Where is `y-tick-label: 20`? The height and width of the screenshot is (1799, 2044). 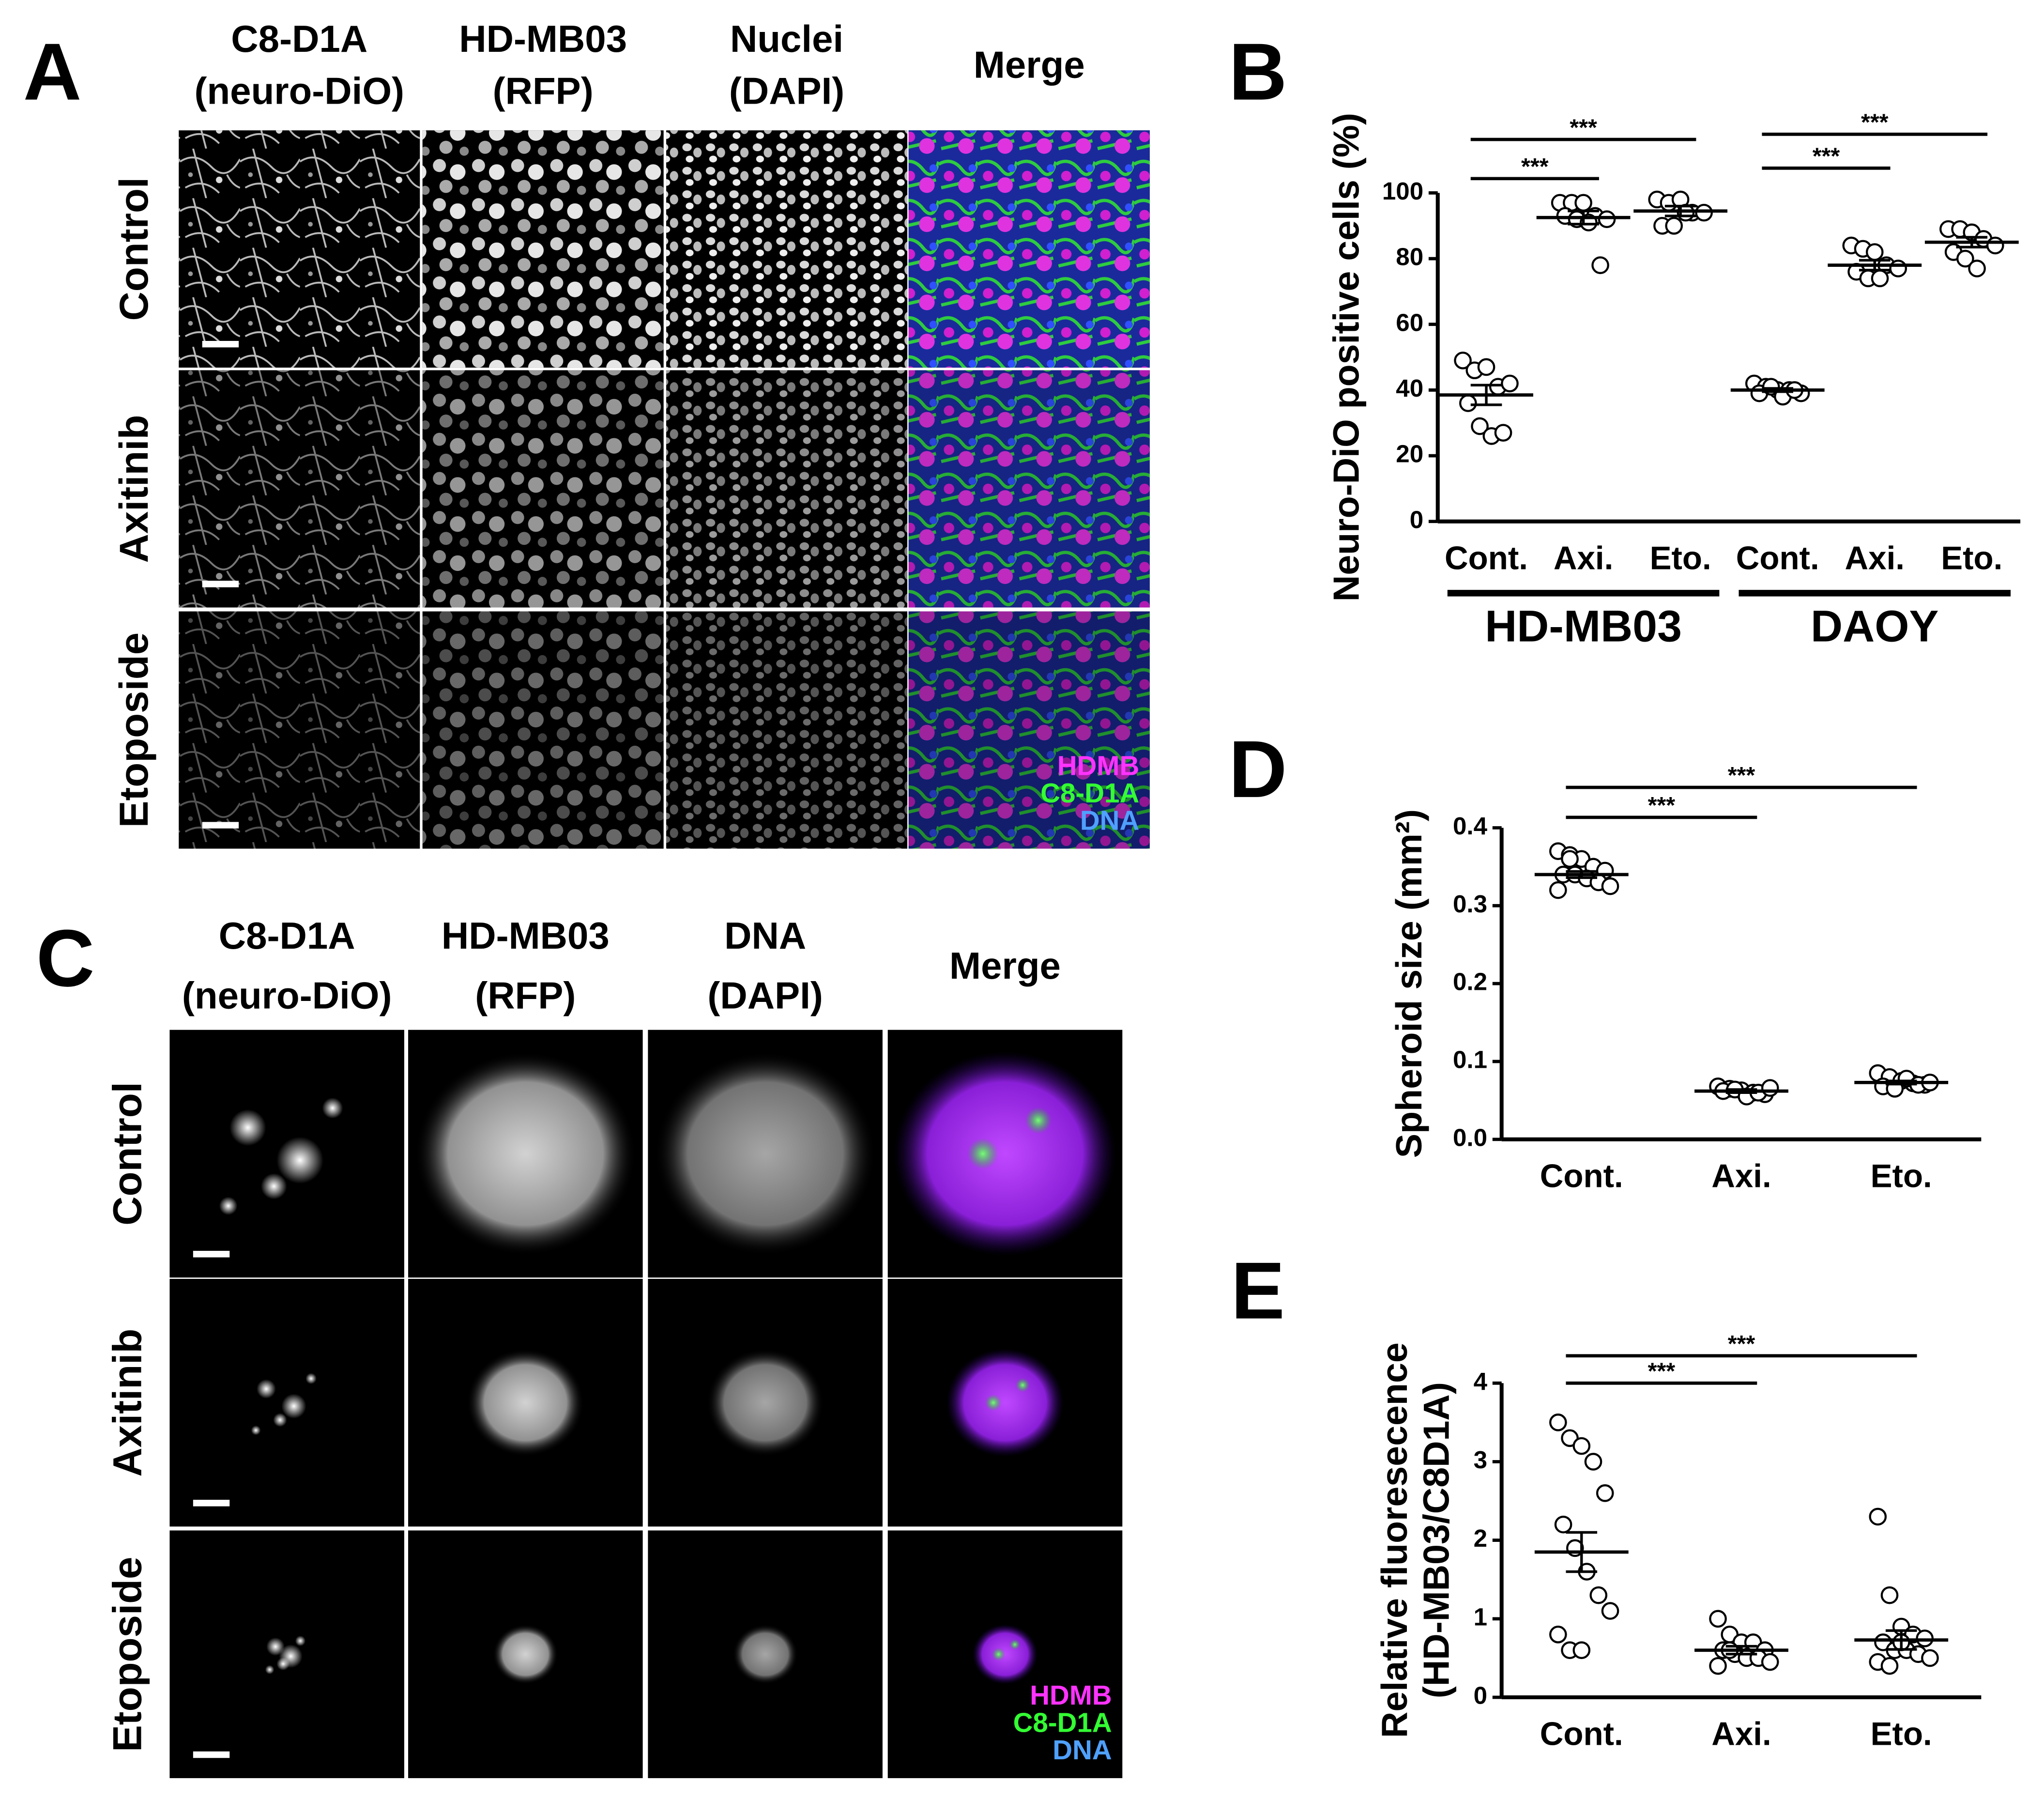 y-tick-label: 20 is located at coordinates (1409, 454).